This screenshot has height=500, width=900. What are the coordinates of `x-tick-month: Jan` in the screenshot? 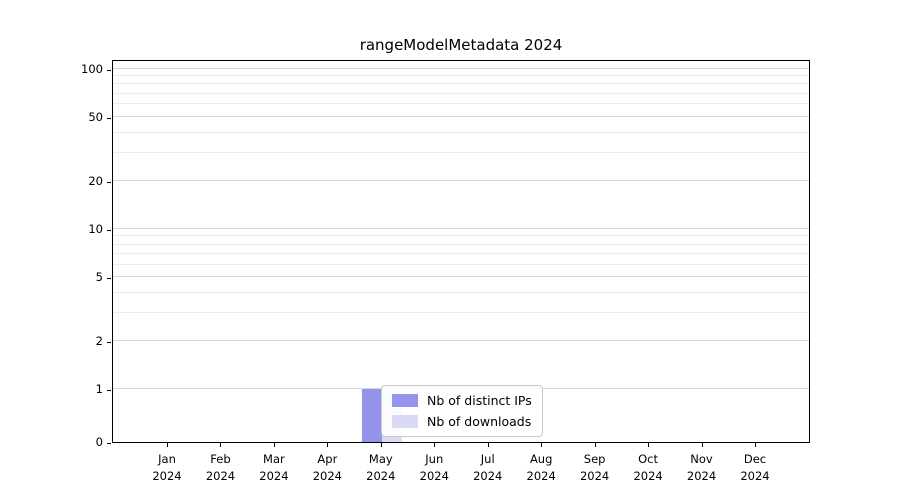 It's located at (167, 459).